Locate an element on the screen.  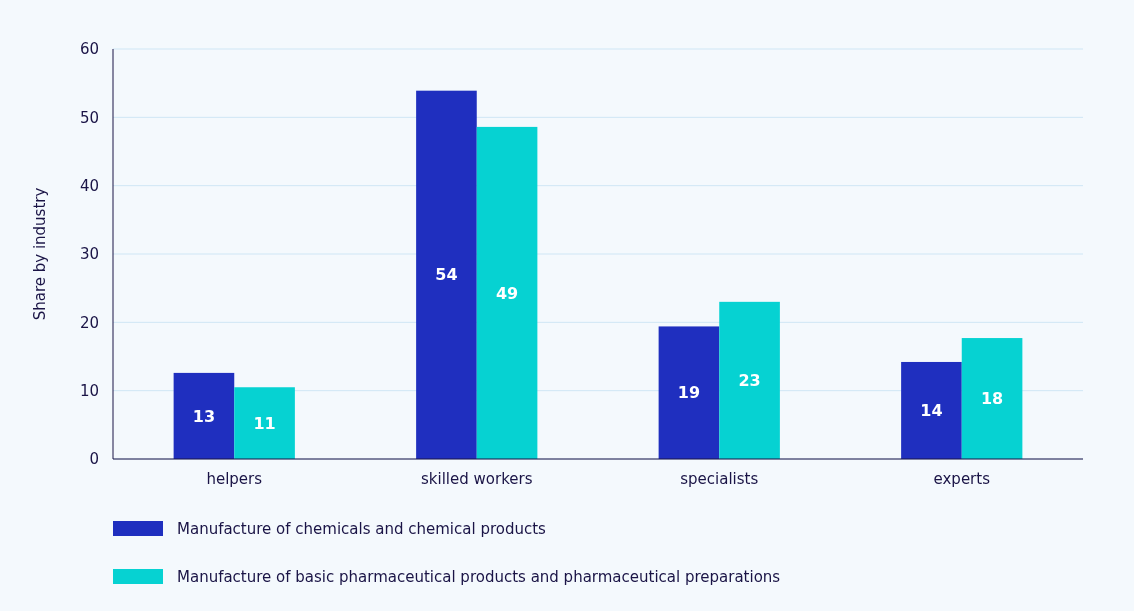
data-label: 11 is located at coordinates (264, 423).